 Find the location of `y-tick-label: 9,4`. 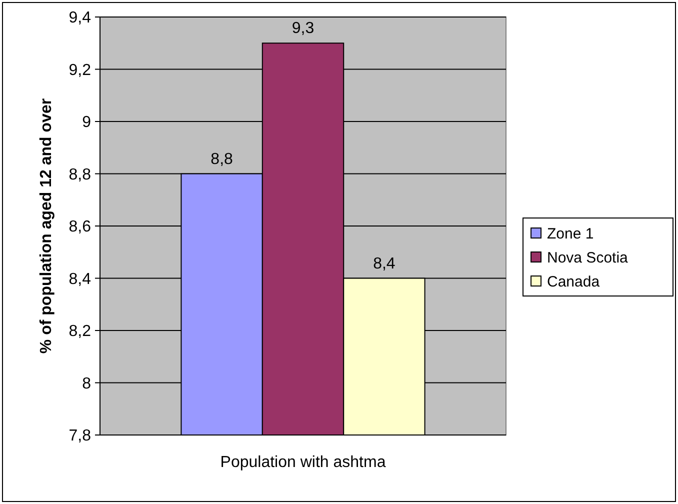

y-tick-label: 9,4 is located at coordinates (80, 18).